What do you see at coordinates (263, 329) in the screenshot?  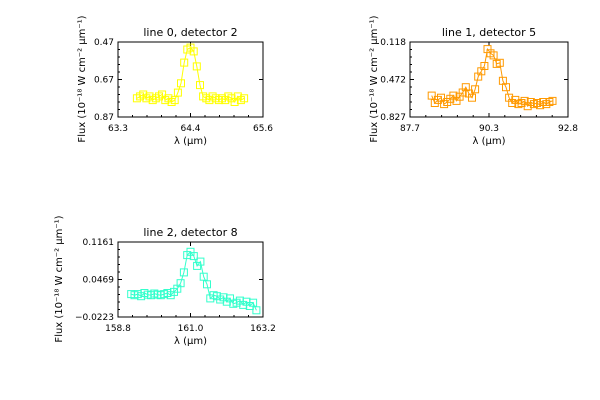 I see `x-tick-label: 163.2` at bounding box center [263, 329].